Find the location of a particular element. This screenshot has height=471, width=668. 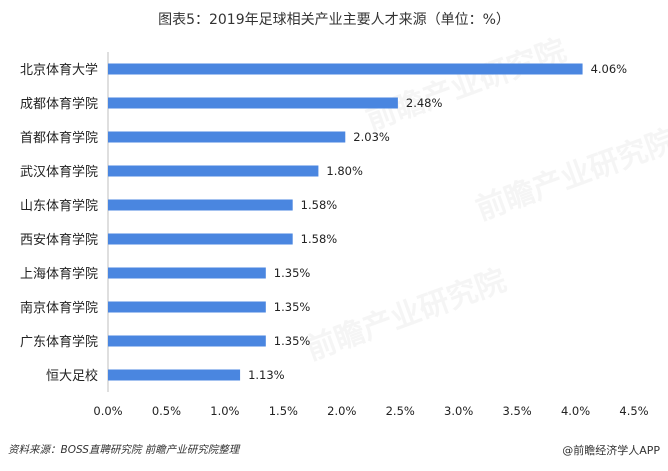

category-label: 广东体育学院 is located at coordinates (59, 342).